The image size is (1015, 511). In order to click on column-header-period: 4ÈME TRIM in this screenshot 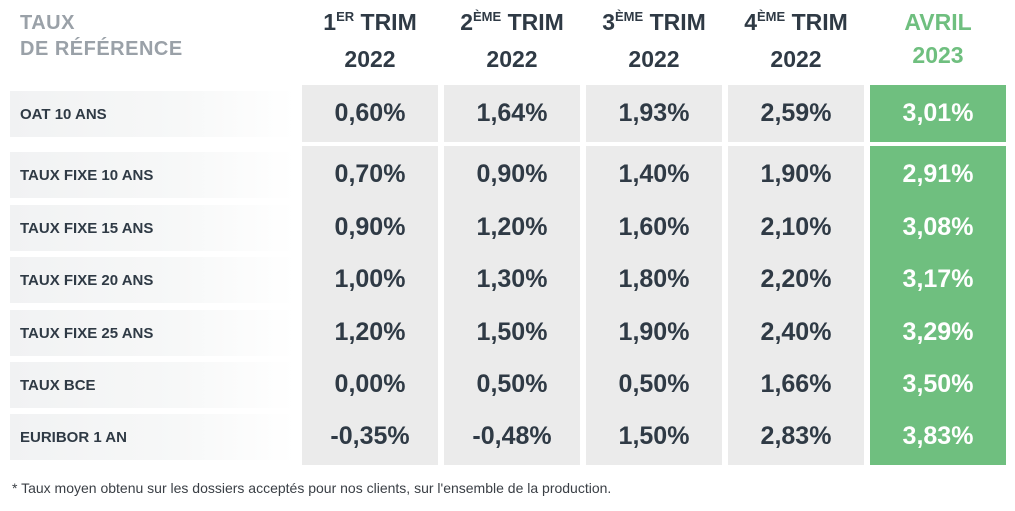, I will do `click(796, 24)`.